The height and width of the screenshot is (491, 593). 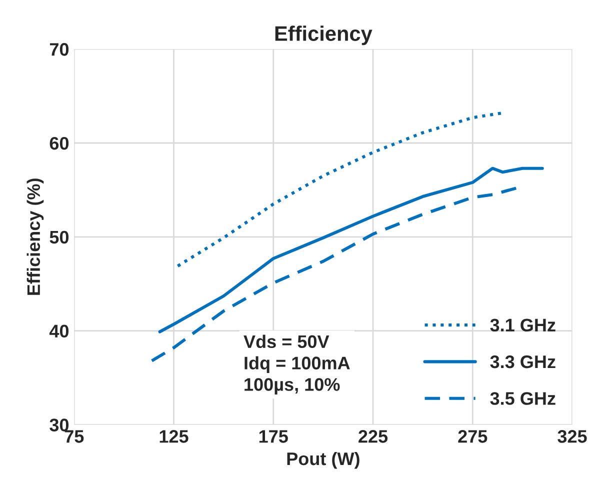 What do you see at coordinates (74, 436) in the screenshot?
I see `x-tick-label: 75` at bounding box center [74, 436].